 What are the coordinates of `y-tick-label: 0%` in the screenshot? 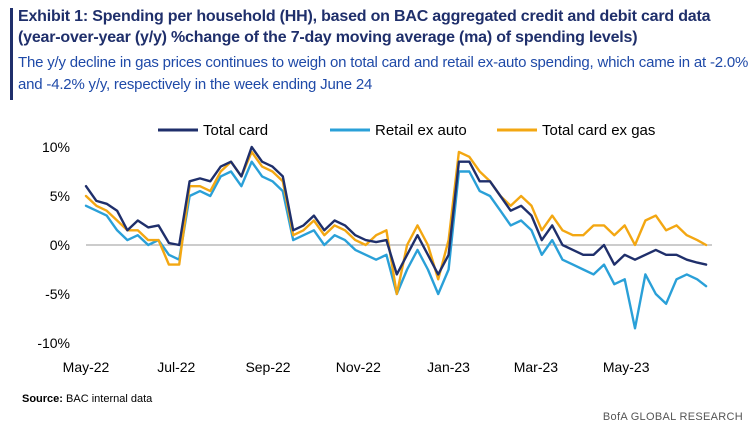 It's located at (60, 245).